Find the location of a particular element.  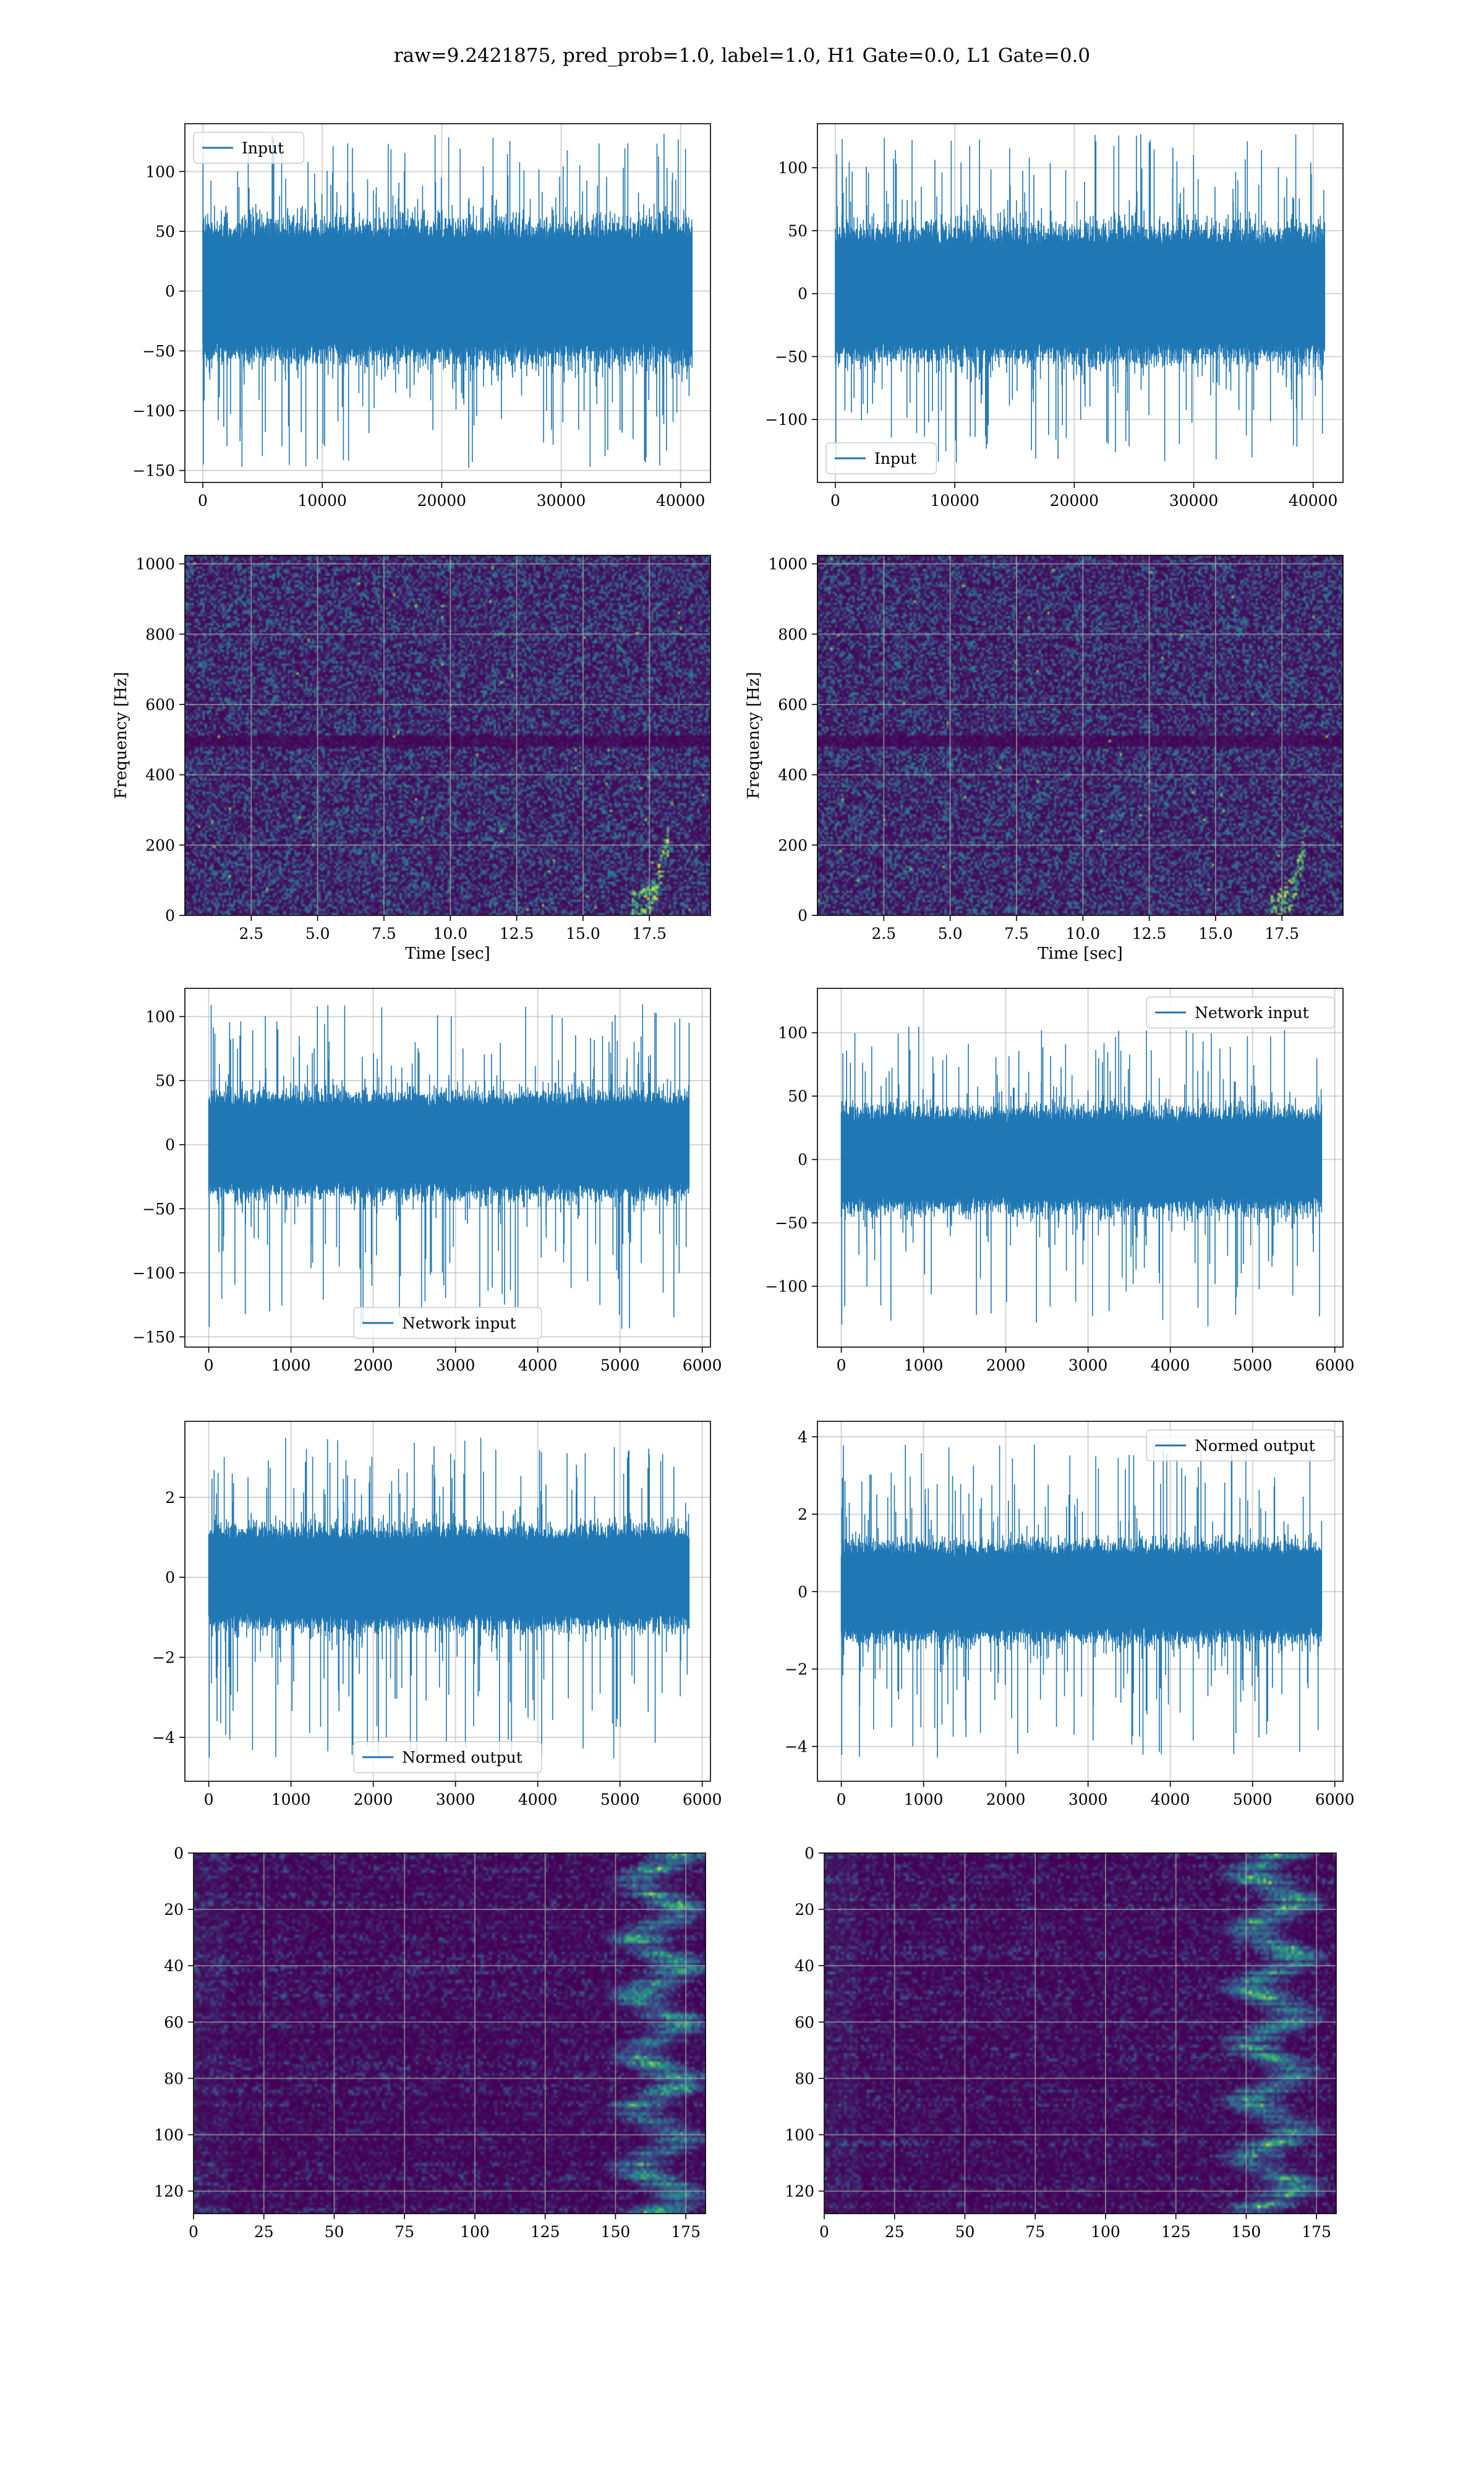

y-tick-label: 80 is located at coordinates (804, 2078).